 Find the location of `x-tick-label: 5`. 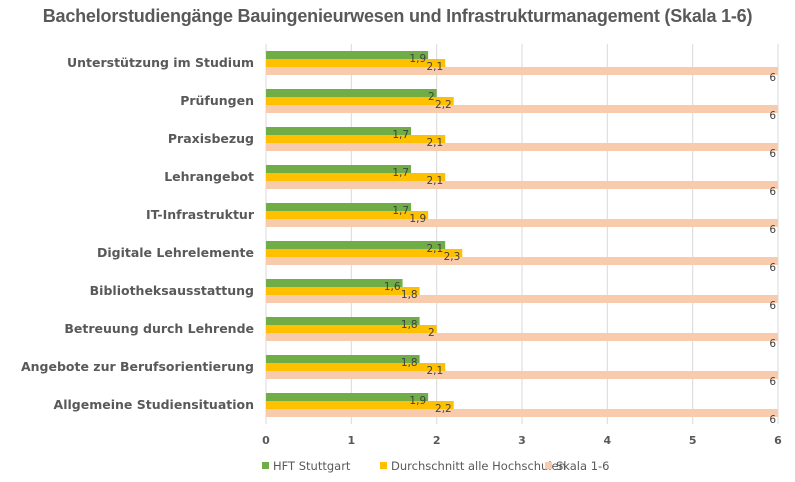

x-tick-label: 5 is located at coordinates (693, 440).